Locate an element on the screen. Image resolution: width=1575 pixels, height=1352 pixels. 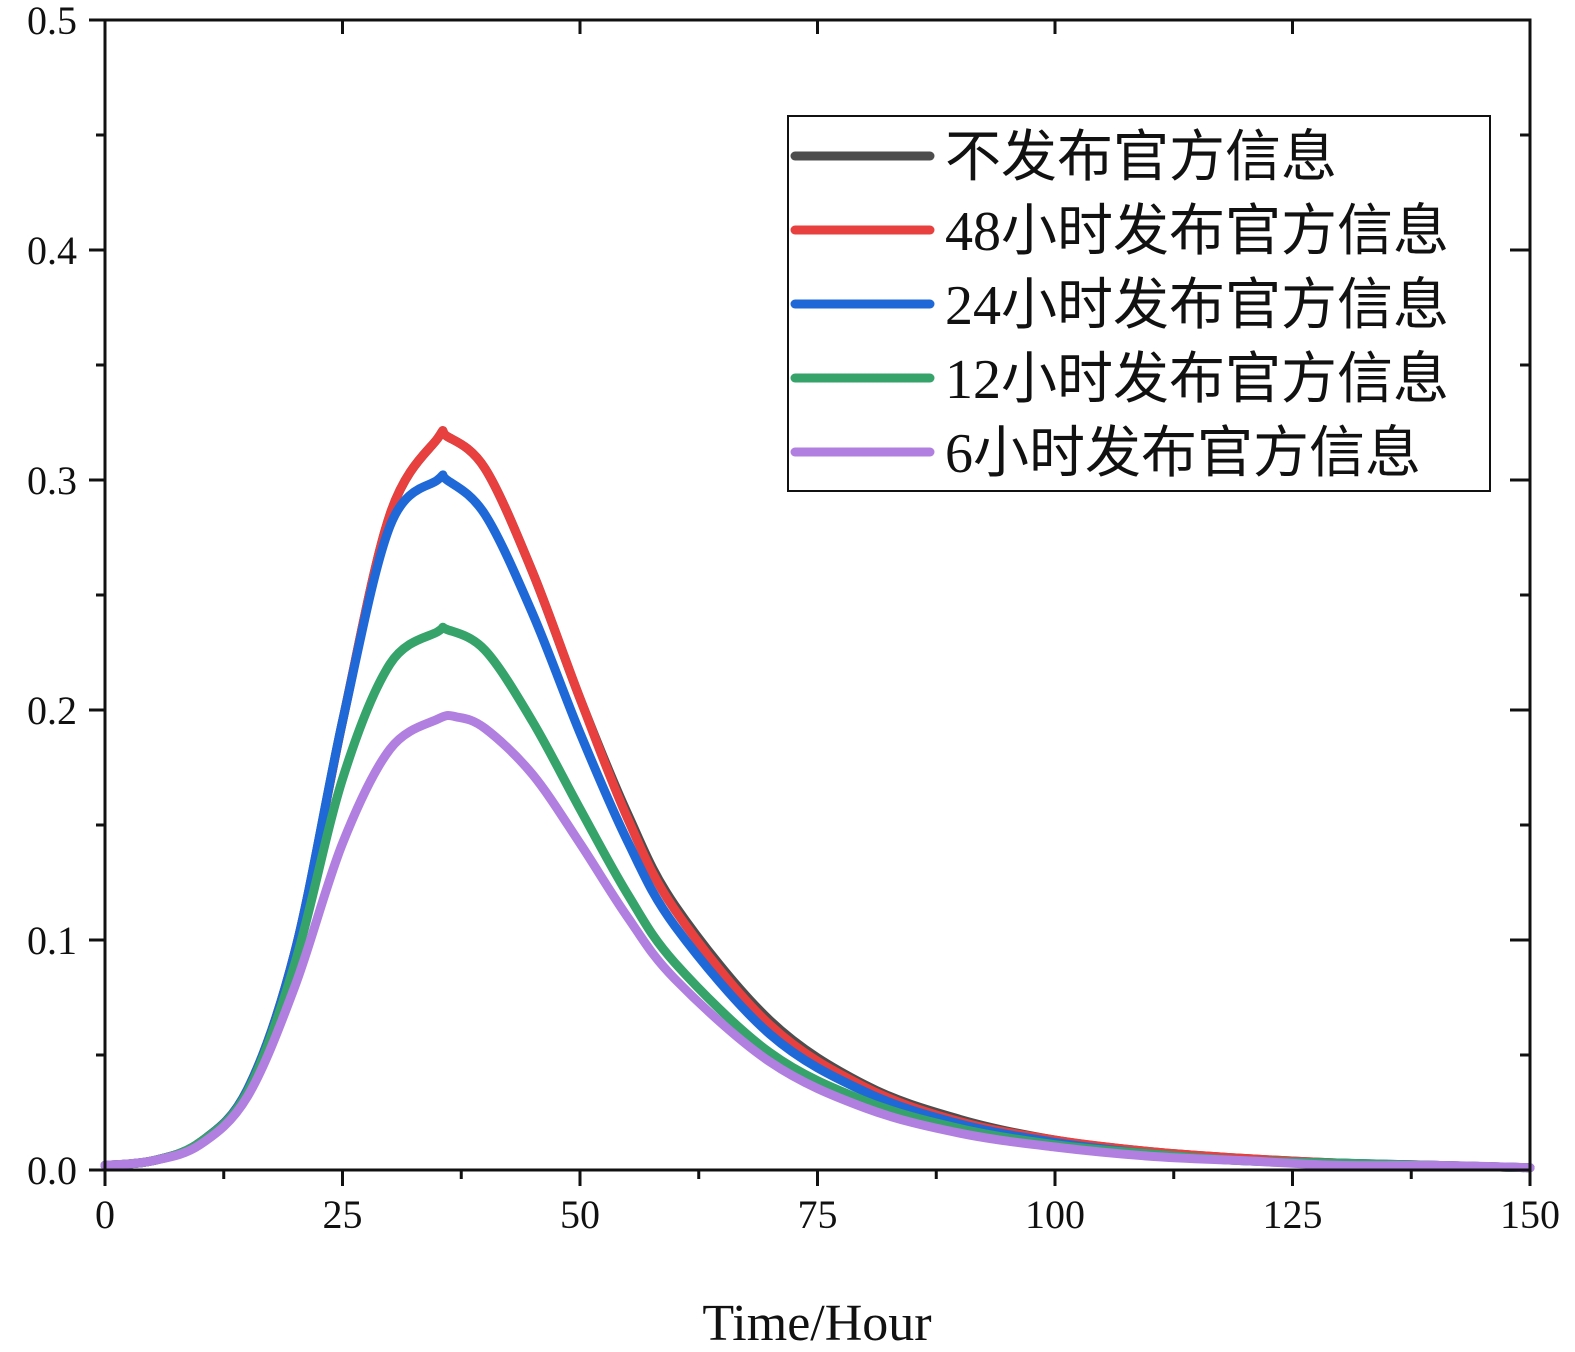
legend-item-2: 24小时发布官方信息 is located at coordinates (1119, 306).